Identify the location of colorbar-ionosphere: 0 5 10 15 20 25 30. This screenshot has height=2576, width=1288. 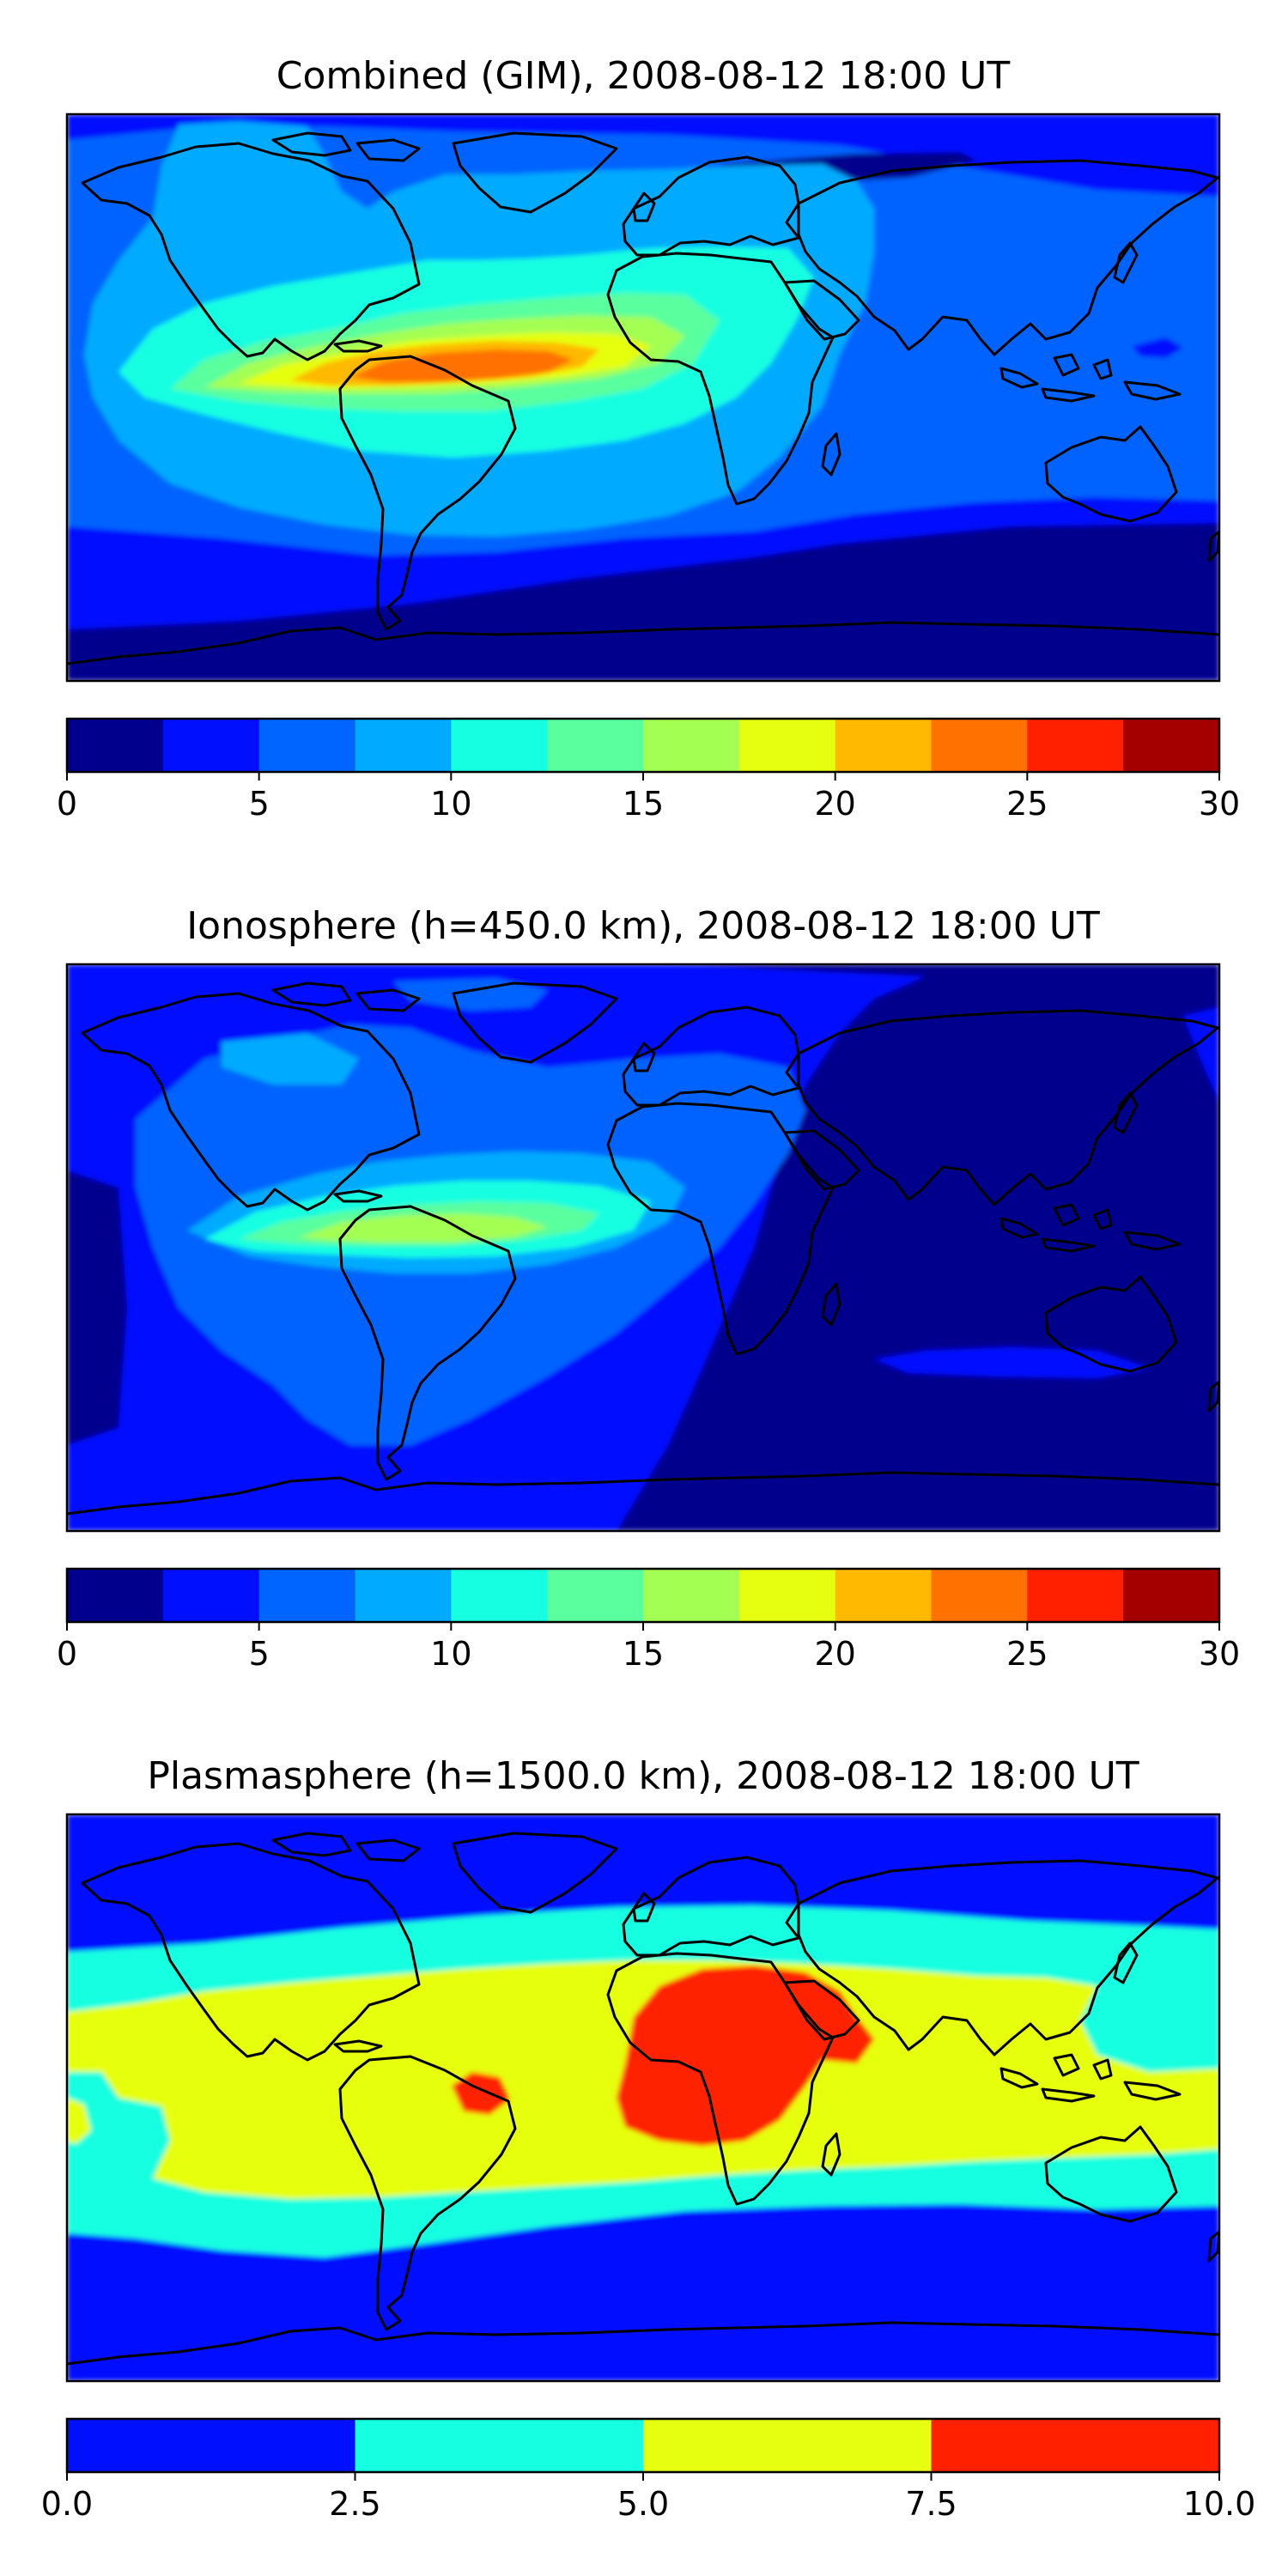
(649, 1620).